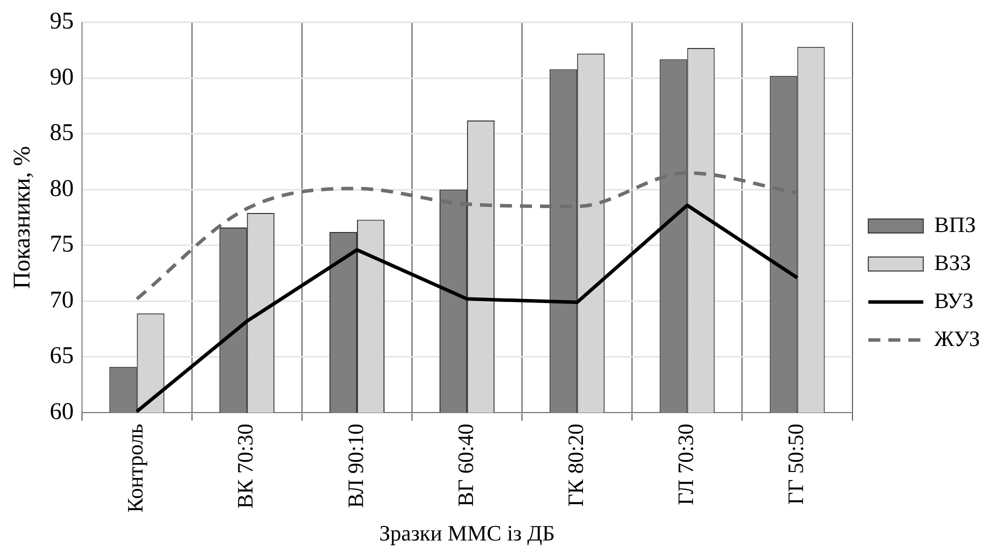 This screenshot has height=554, width=995. I want to click on y-tick-label: 80, so click(62, 189).